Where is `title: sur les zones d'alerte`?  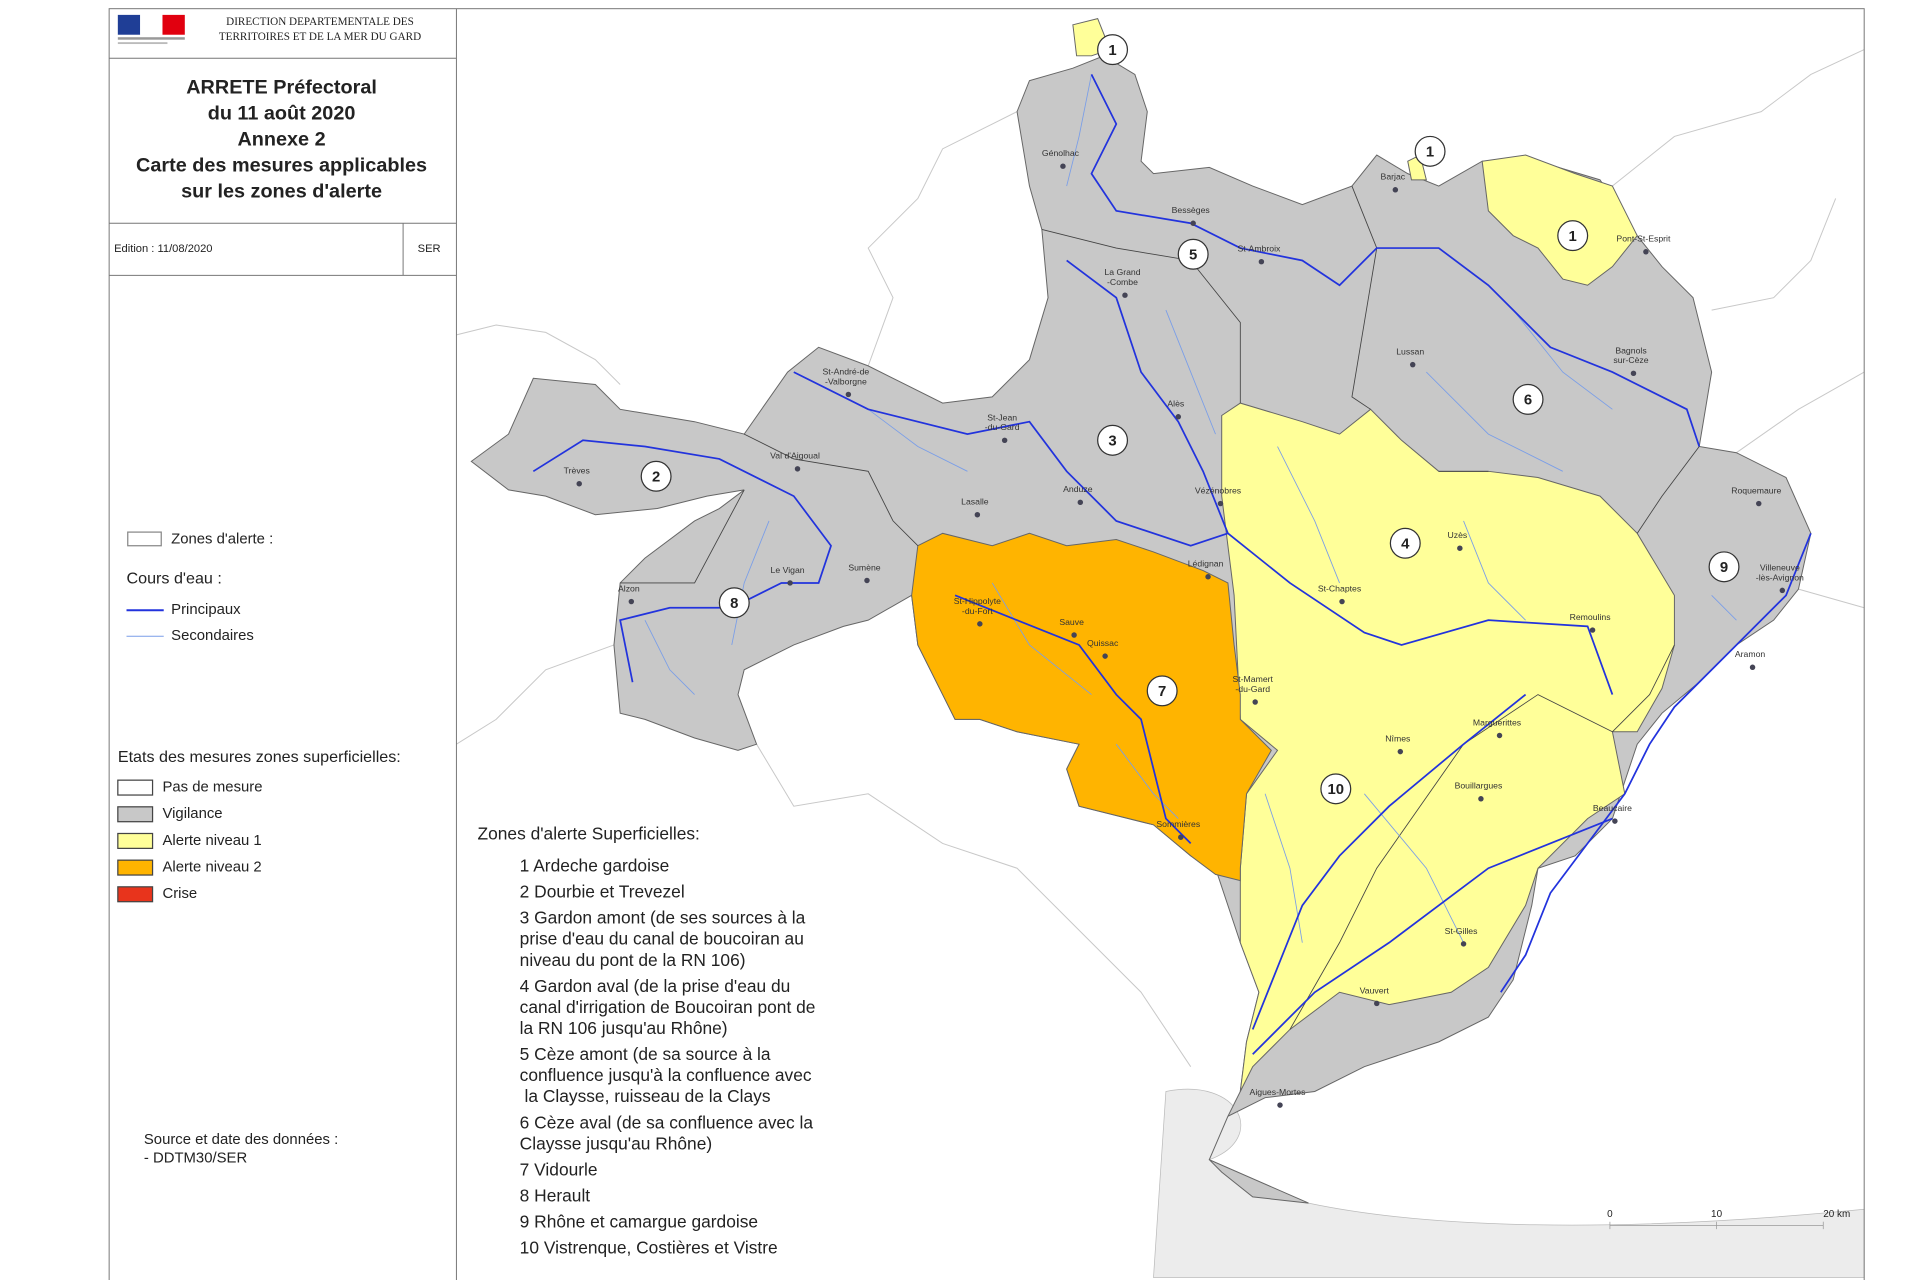
title: sur les zones d'alerte is located at coordinates (281, 191).